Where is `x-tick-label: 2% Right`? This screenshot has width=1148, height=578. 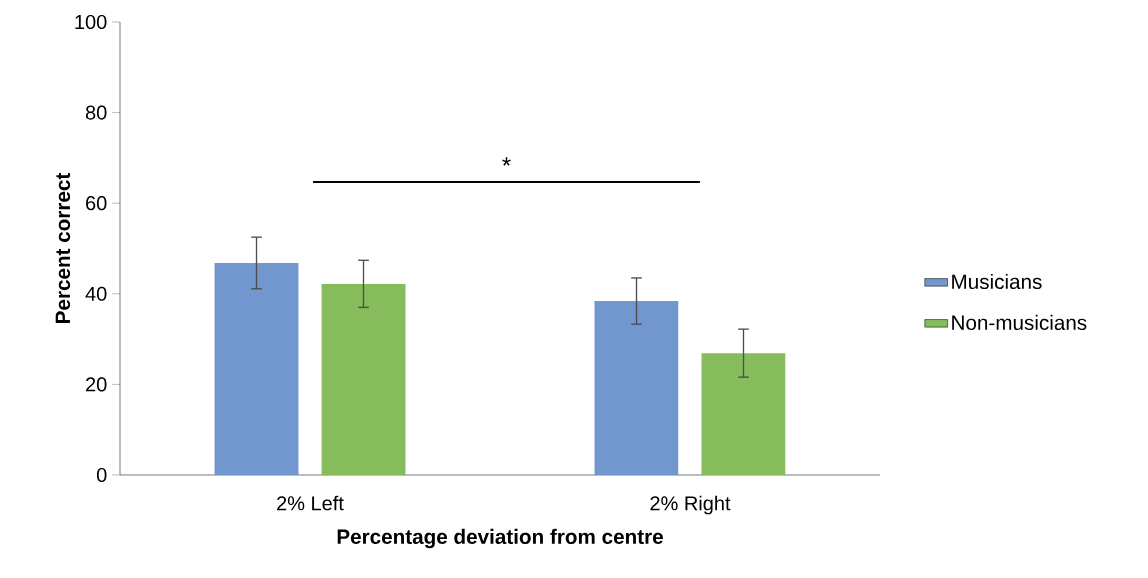 x-tick-label: 2% Right is located at coordinates (690, 505).